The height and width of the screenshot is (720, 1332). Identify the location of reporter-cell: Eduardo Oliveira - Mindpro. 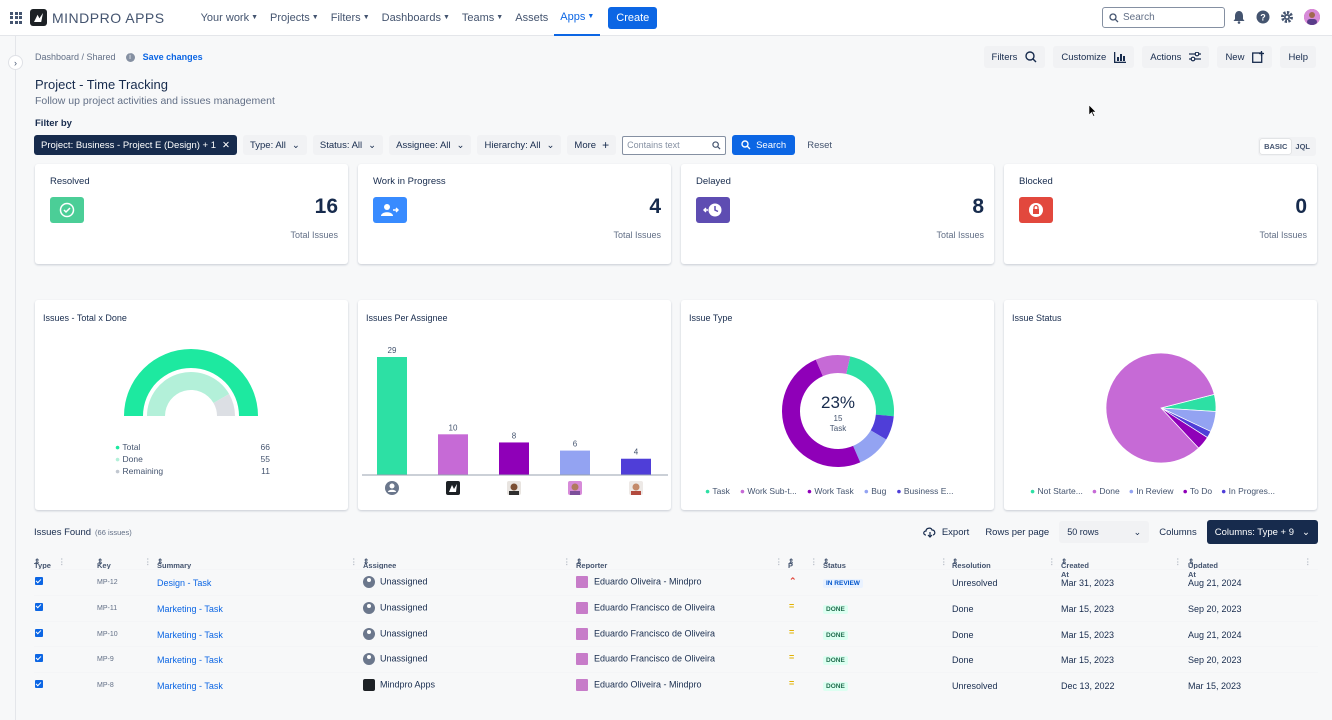
(639, 685).